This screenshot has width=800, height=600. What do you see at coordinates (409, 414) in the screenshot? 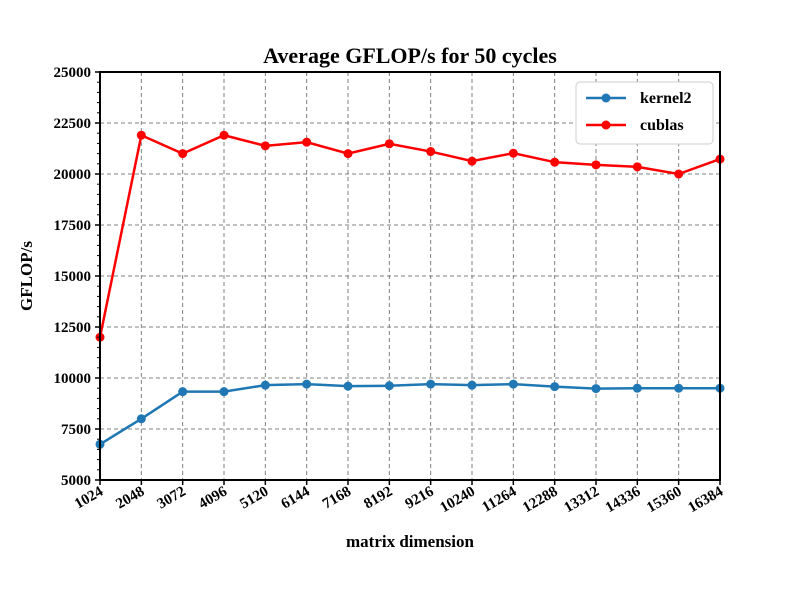
I see `kernel2-line` at bounding box center [409, 414].